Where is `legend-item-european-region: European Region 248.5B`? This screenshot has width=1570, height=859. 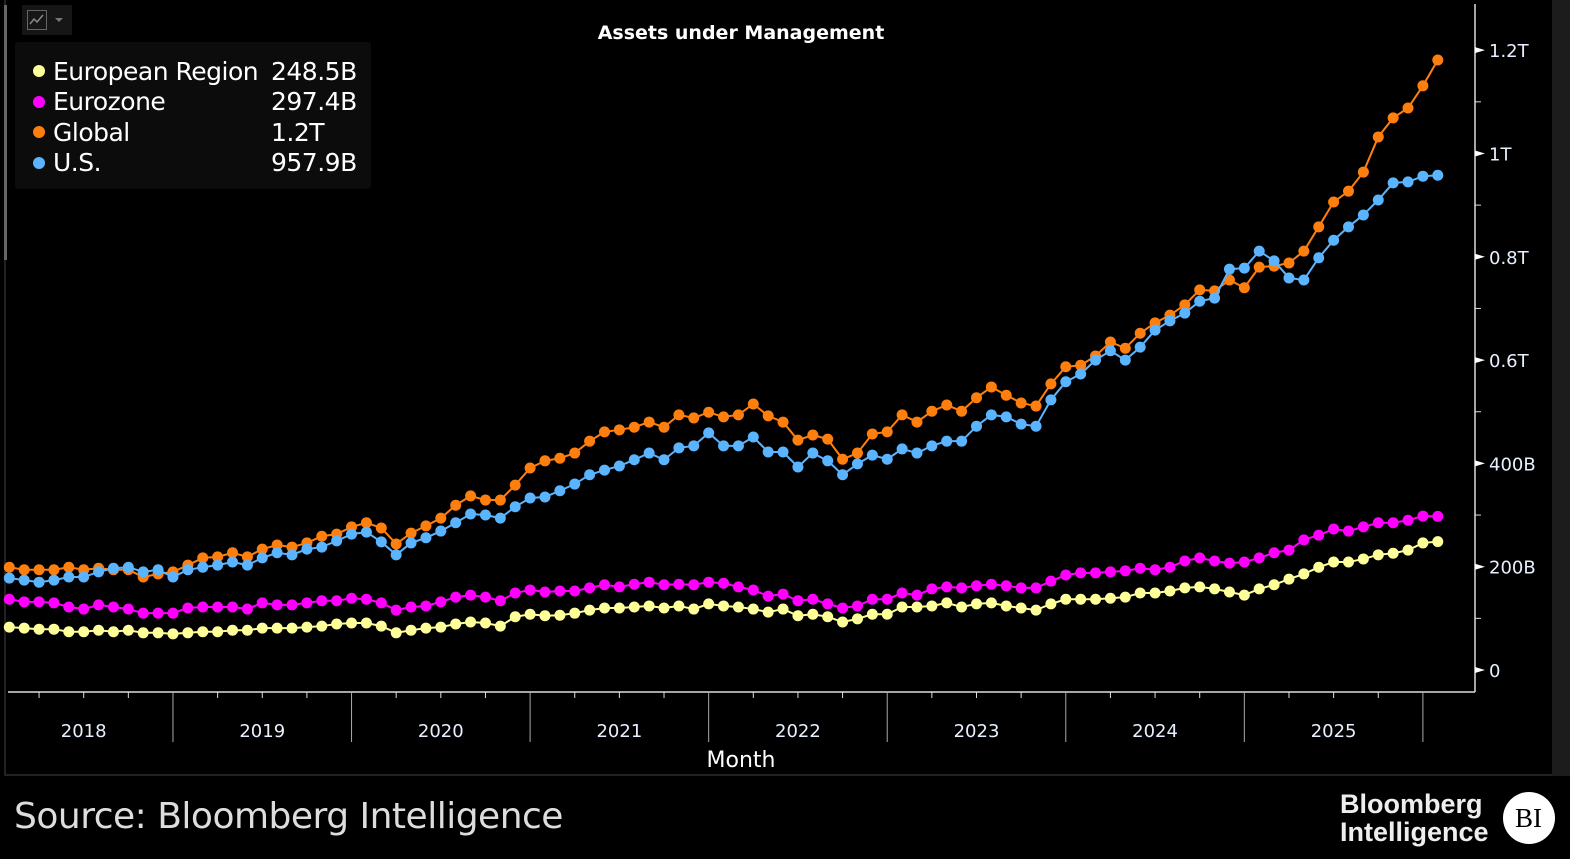
legend-item-european-region: European Region 248.5B is located at coordinates (193, 71).